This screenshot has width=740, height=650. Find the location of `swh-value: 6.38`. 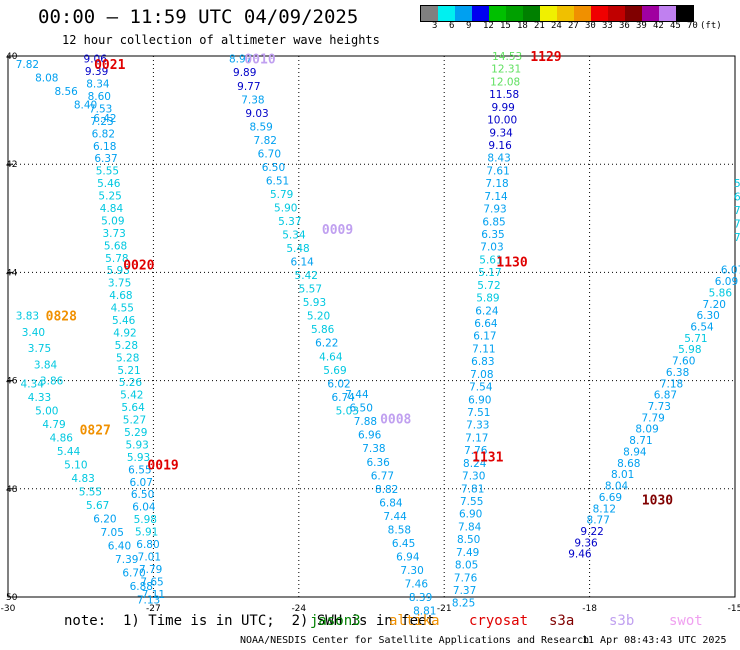

swh-value: 6.38 is located at coordinates (677, 373).